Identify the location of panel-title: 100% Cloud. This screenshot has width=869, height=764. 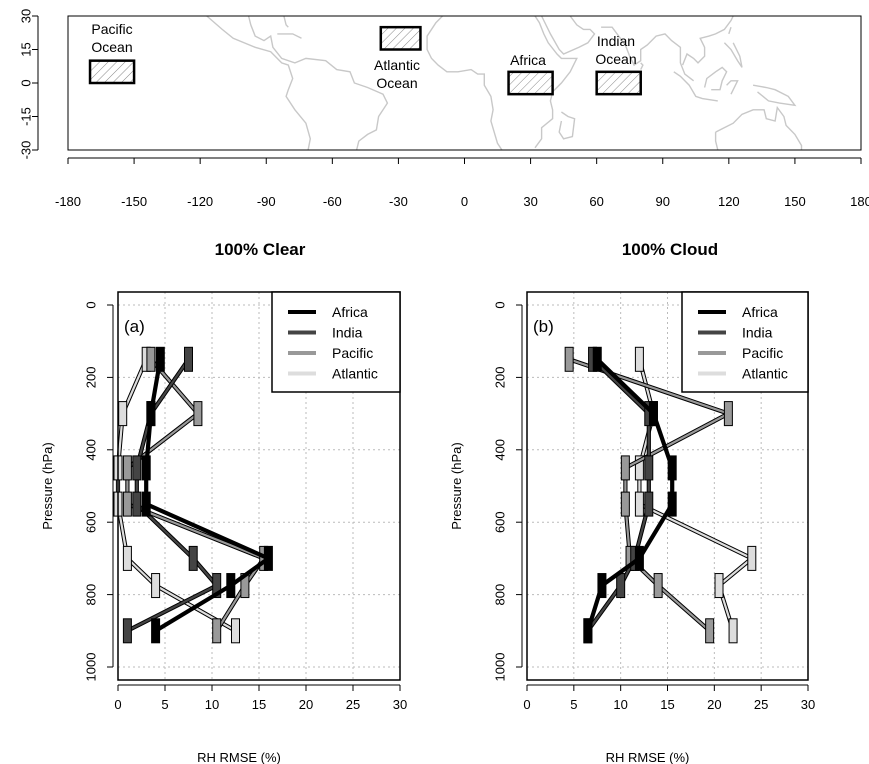
(670, 249).